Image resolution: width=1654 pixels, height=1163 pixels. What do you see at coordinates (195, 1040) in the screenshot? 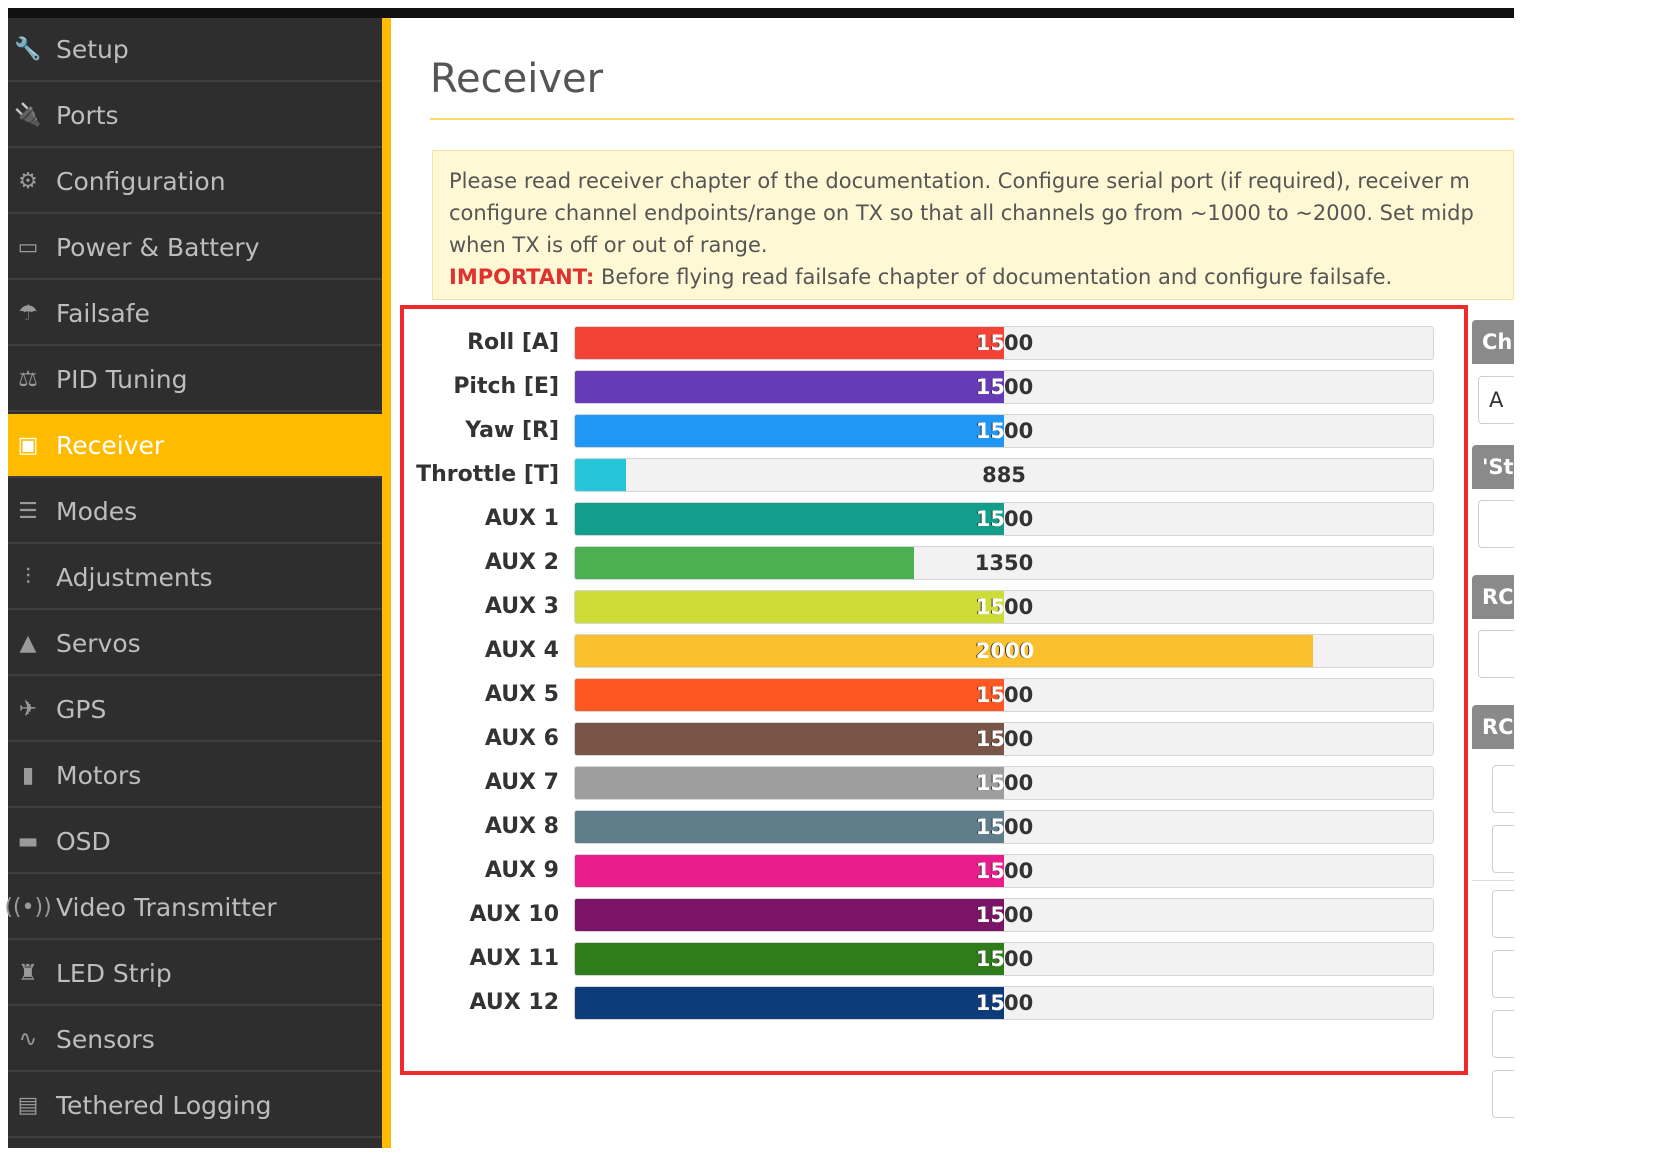
I see `sidebar-item-sensors: ∿ Sensors` at bounding box center [195, 1040].